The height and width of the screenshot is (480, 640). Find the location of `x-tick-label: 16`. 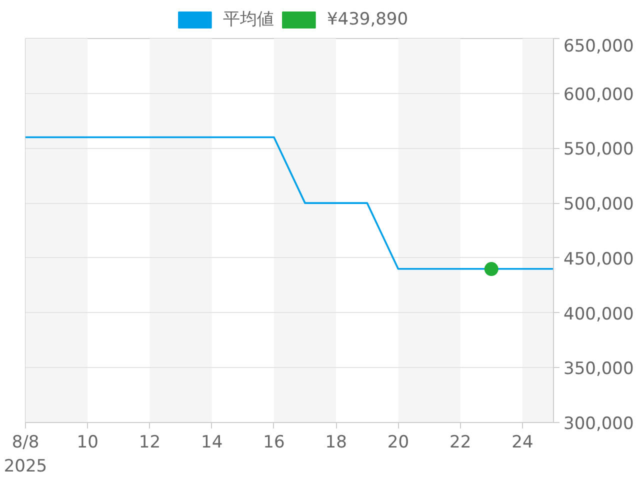

x-tick-label: 16 is located at coordinates (274, 442).